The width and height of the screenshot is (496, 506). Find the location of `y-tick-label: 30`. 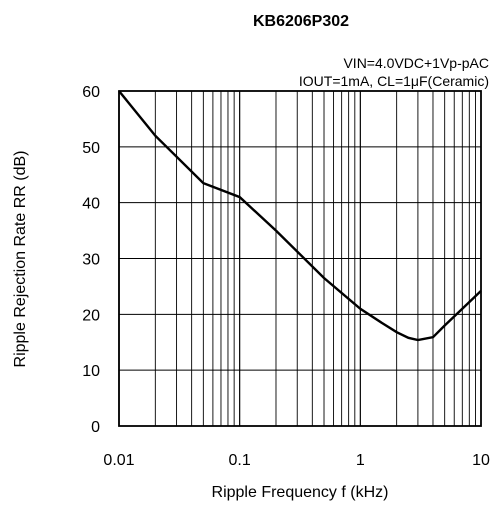

y-tick-label: 30 is located at coordinates (91, 260).